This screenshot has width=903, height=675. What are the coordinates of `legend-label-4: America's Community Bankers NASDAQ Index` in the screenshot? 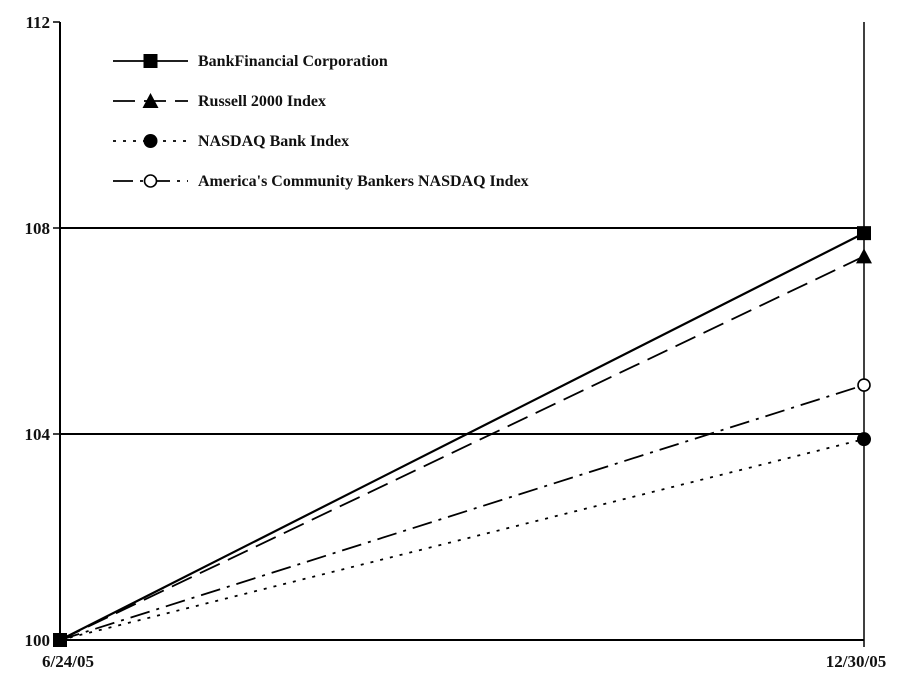 It's located at (363, 181).